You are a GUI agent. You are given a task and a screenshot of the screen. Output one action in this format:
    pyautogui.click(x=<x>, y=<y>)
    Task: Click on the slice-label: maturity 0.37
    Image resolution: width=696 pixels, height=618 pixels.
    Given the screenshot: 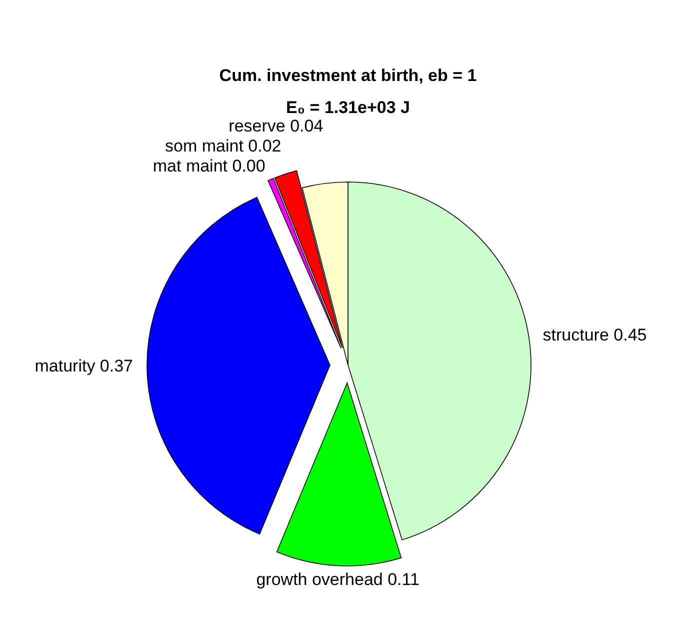 What is the action you would take?
    pyautogui.click(x=84, y=366)
    